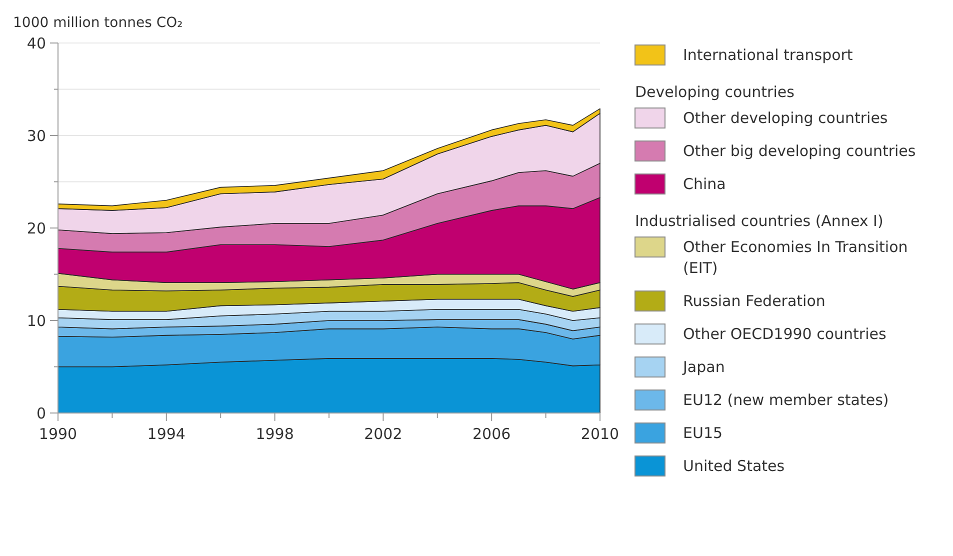 The image size is (953, 556). What do you see at coordinates (36, 43) in the screenshot?
I see `y-tick-label: 40` at bounding box center [36, 43].